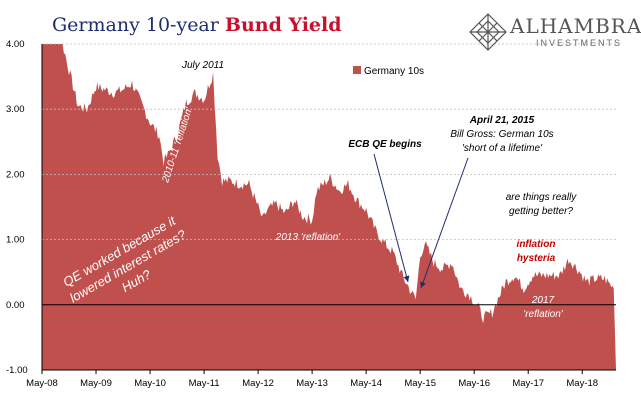 The height and width of the screenshot is (405, 641). What do you see at coordinates (575, 26) in the screenshot?
I see `logo-name: ALHAMBRA` at bounding box center [575, 26].